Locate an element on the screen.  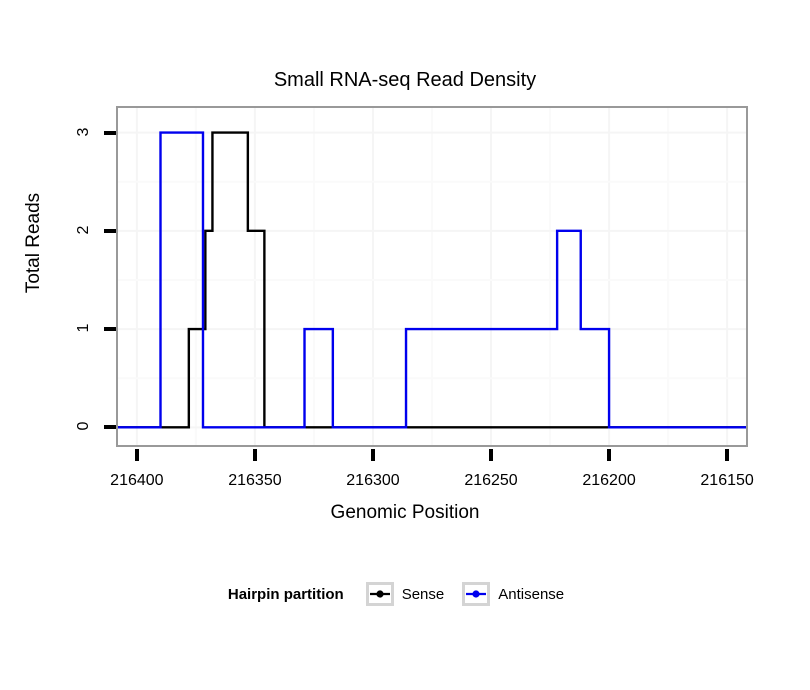
page-title: Small RNA-seq Read Density is located at coordinates (405, 80).